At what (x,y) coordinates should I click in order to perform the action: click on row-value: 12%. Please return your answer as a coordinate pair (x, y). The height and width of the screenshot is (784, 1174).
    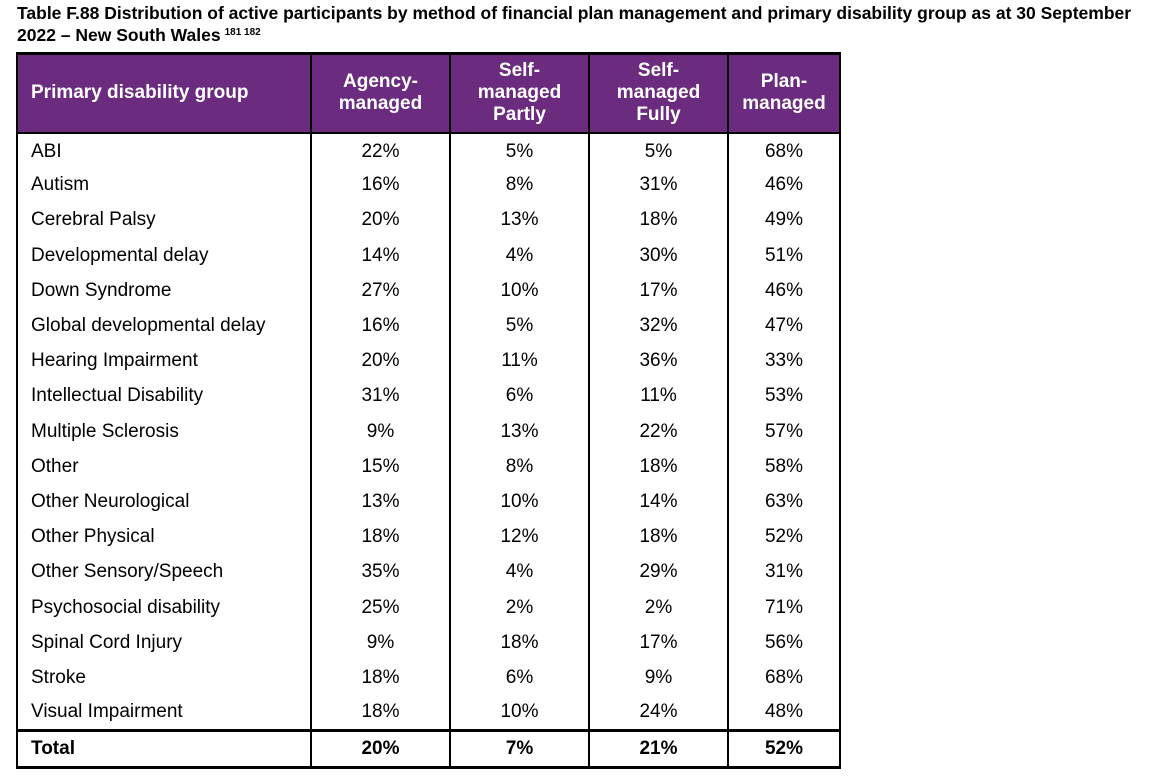
    Looking at the image, I should click on (519, 537).